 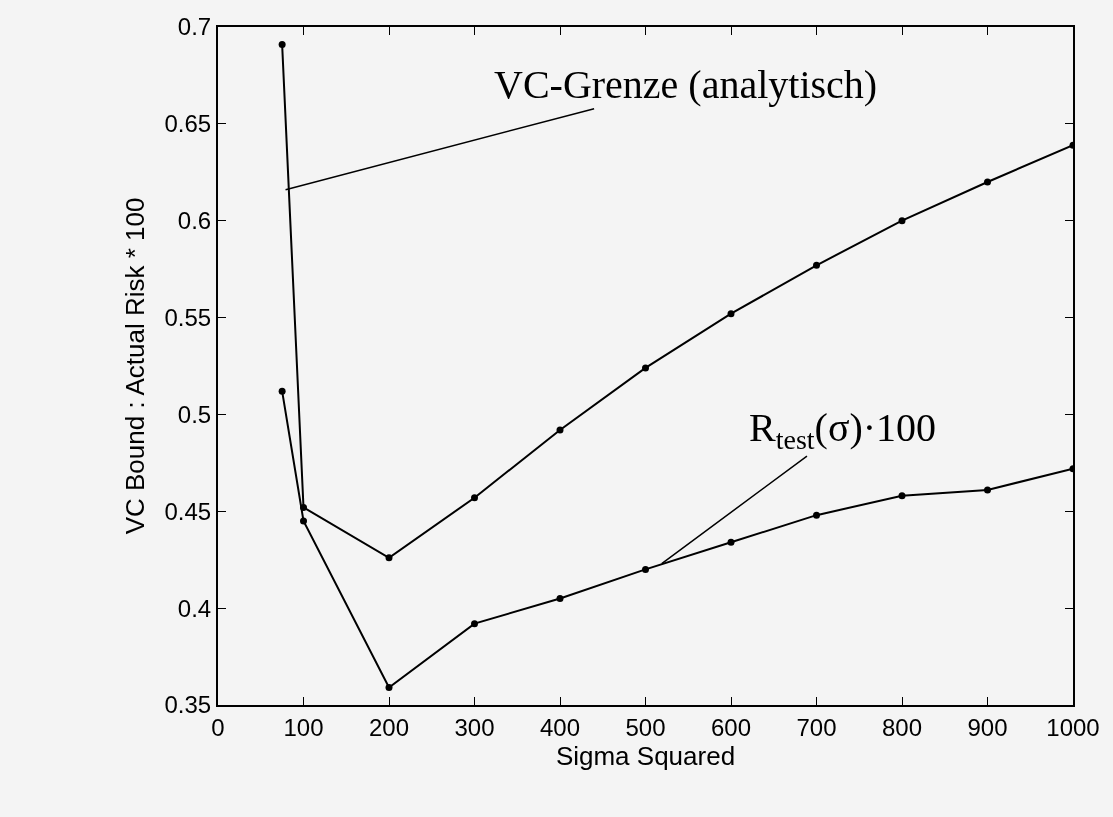 What do you see at coordinates (194, 414) in the screenshot?
I see `y-tick-label: 0.5` at bounding box center [194, 414].